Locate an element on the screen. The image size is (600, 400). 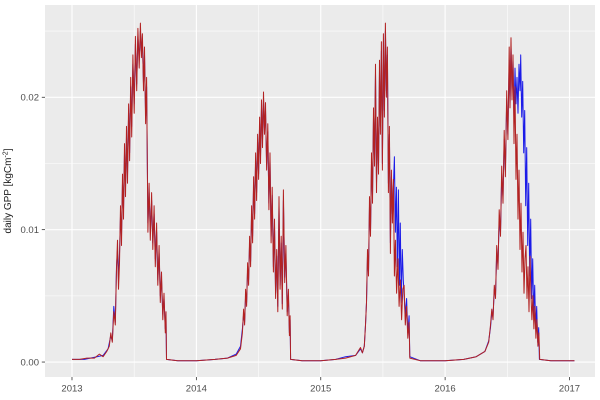
y-axis-title-close: ] is located at coordinates (8, 149).